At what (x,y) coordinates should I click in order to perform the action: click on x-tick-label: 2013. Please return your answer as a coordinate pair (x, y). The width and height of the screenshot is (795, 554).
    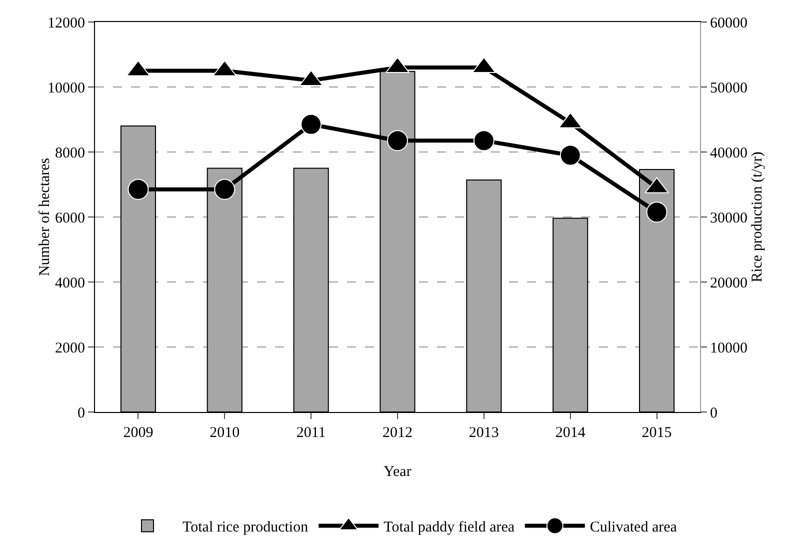
    Looking at the image, I should click on (483, 433).